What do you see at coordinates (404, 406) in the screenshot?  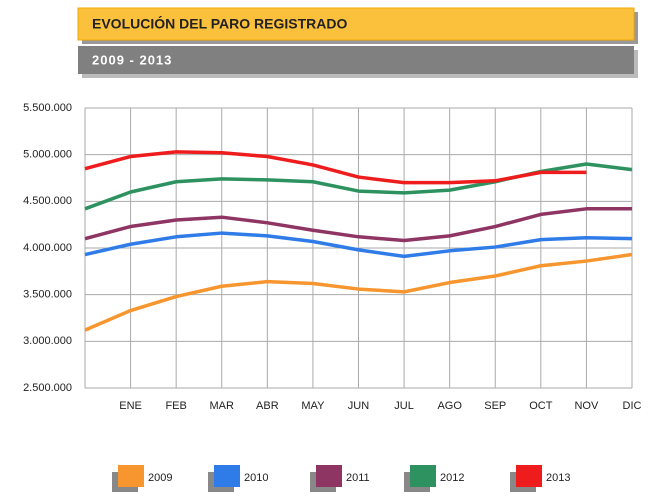 I see `x-tick-label: JUL` at bounding box center [404, 406].